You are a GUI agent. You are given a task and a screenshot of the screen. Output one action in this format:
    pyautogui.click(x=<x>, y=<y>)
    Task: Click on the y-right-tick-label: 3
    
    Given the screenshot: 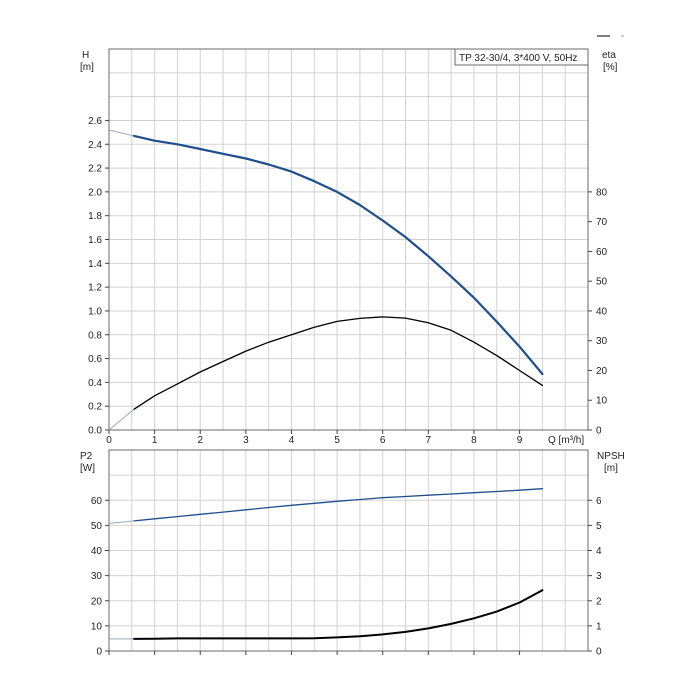 What is the action you would take?
    pyautogui.click(x=599, y=576)
    